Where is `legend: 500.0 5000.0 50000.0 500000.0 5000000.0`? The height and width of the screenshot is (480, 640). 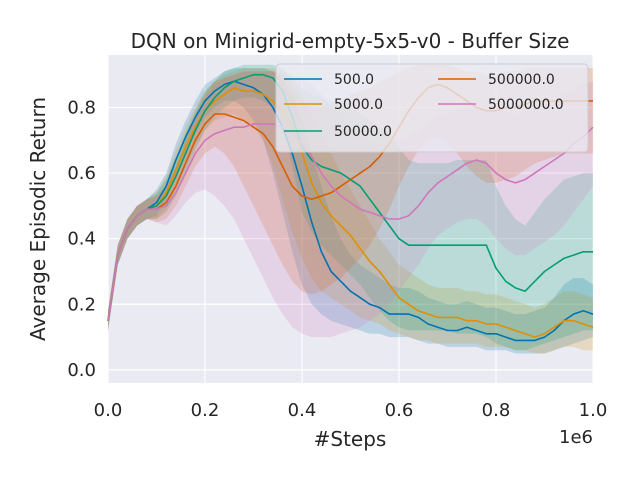
legend: 500.0 5000.0 50000.0 500000.0 5000000.0 is located at coordinates (432, 108).